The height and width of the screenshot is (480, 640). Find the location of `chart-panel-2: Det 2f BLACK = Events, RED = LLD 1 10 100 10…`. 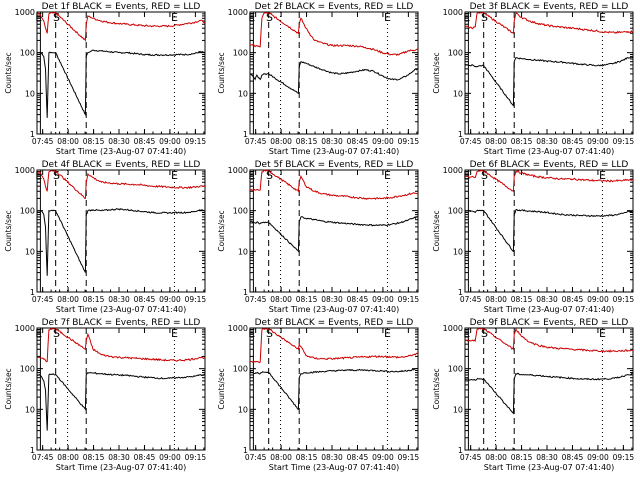

chart-panel-2: Det 2f BLACK = Events, RED = LLD 1 10 100 10… is located at coordinates (318, 79).